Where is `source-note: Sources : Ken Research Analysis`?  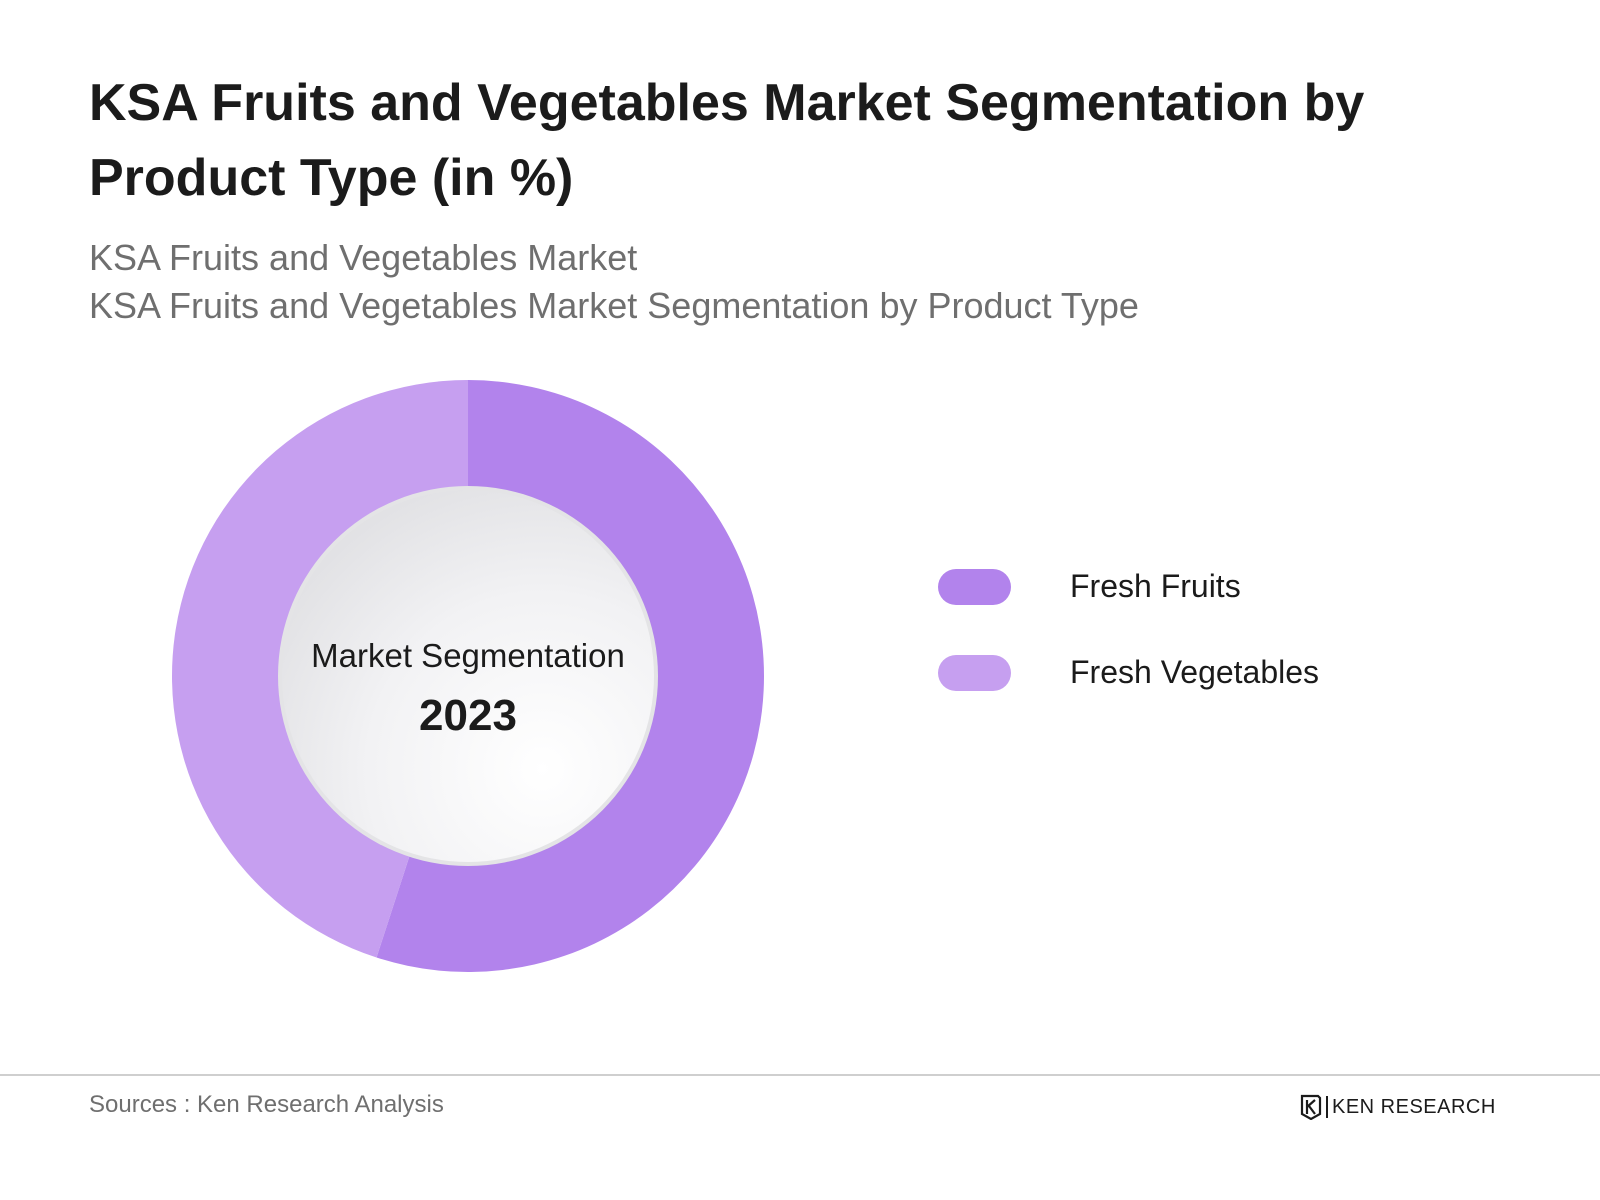 source-note: Sources : Ken Research Analysis is located at coordinates (266, 1104).